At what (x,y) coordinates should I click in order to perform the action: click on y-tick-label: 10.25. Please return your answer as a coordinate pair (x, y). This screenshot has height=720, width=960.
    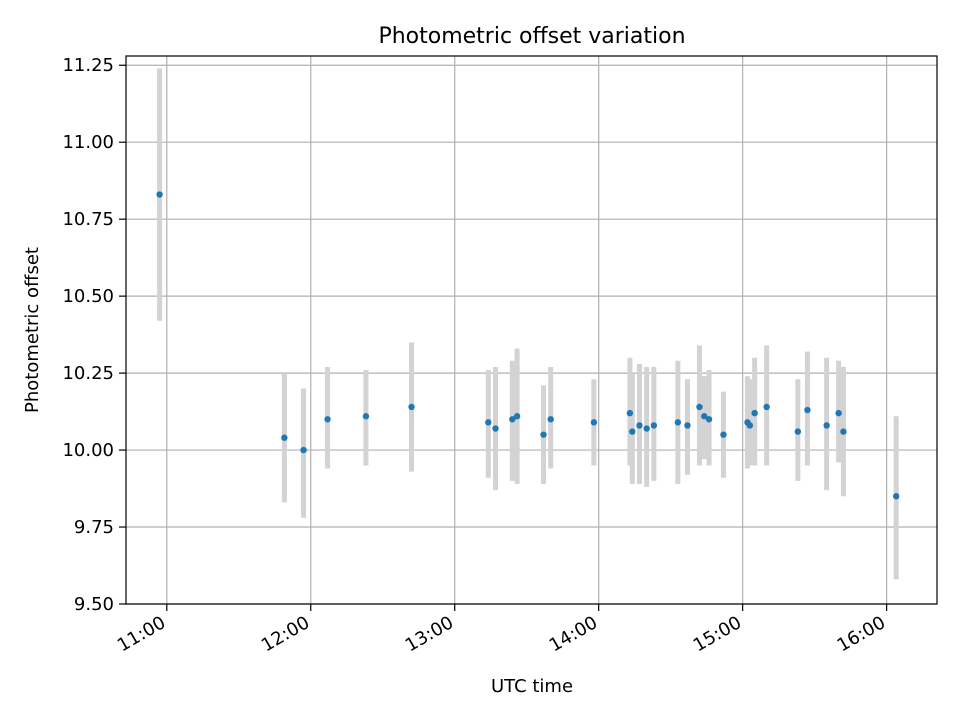
    Looking at the image, I should click on (88, 373).